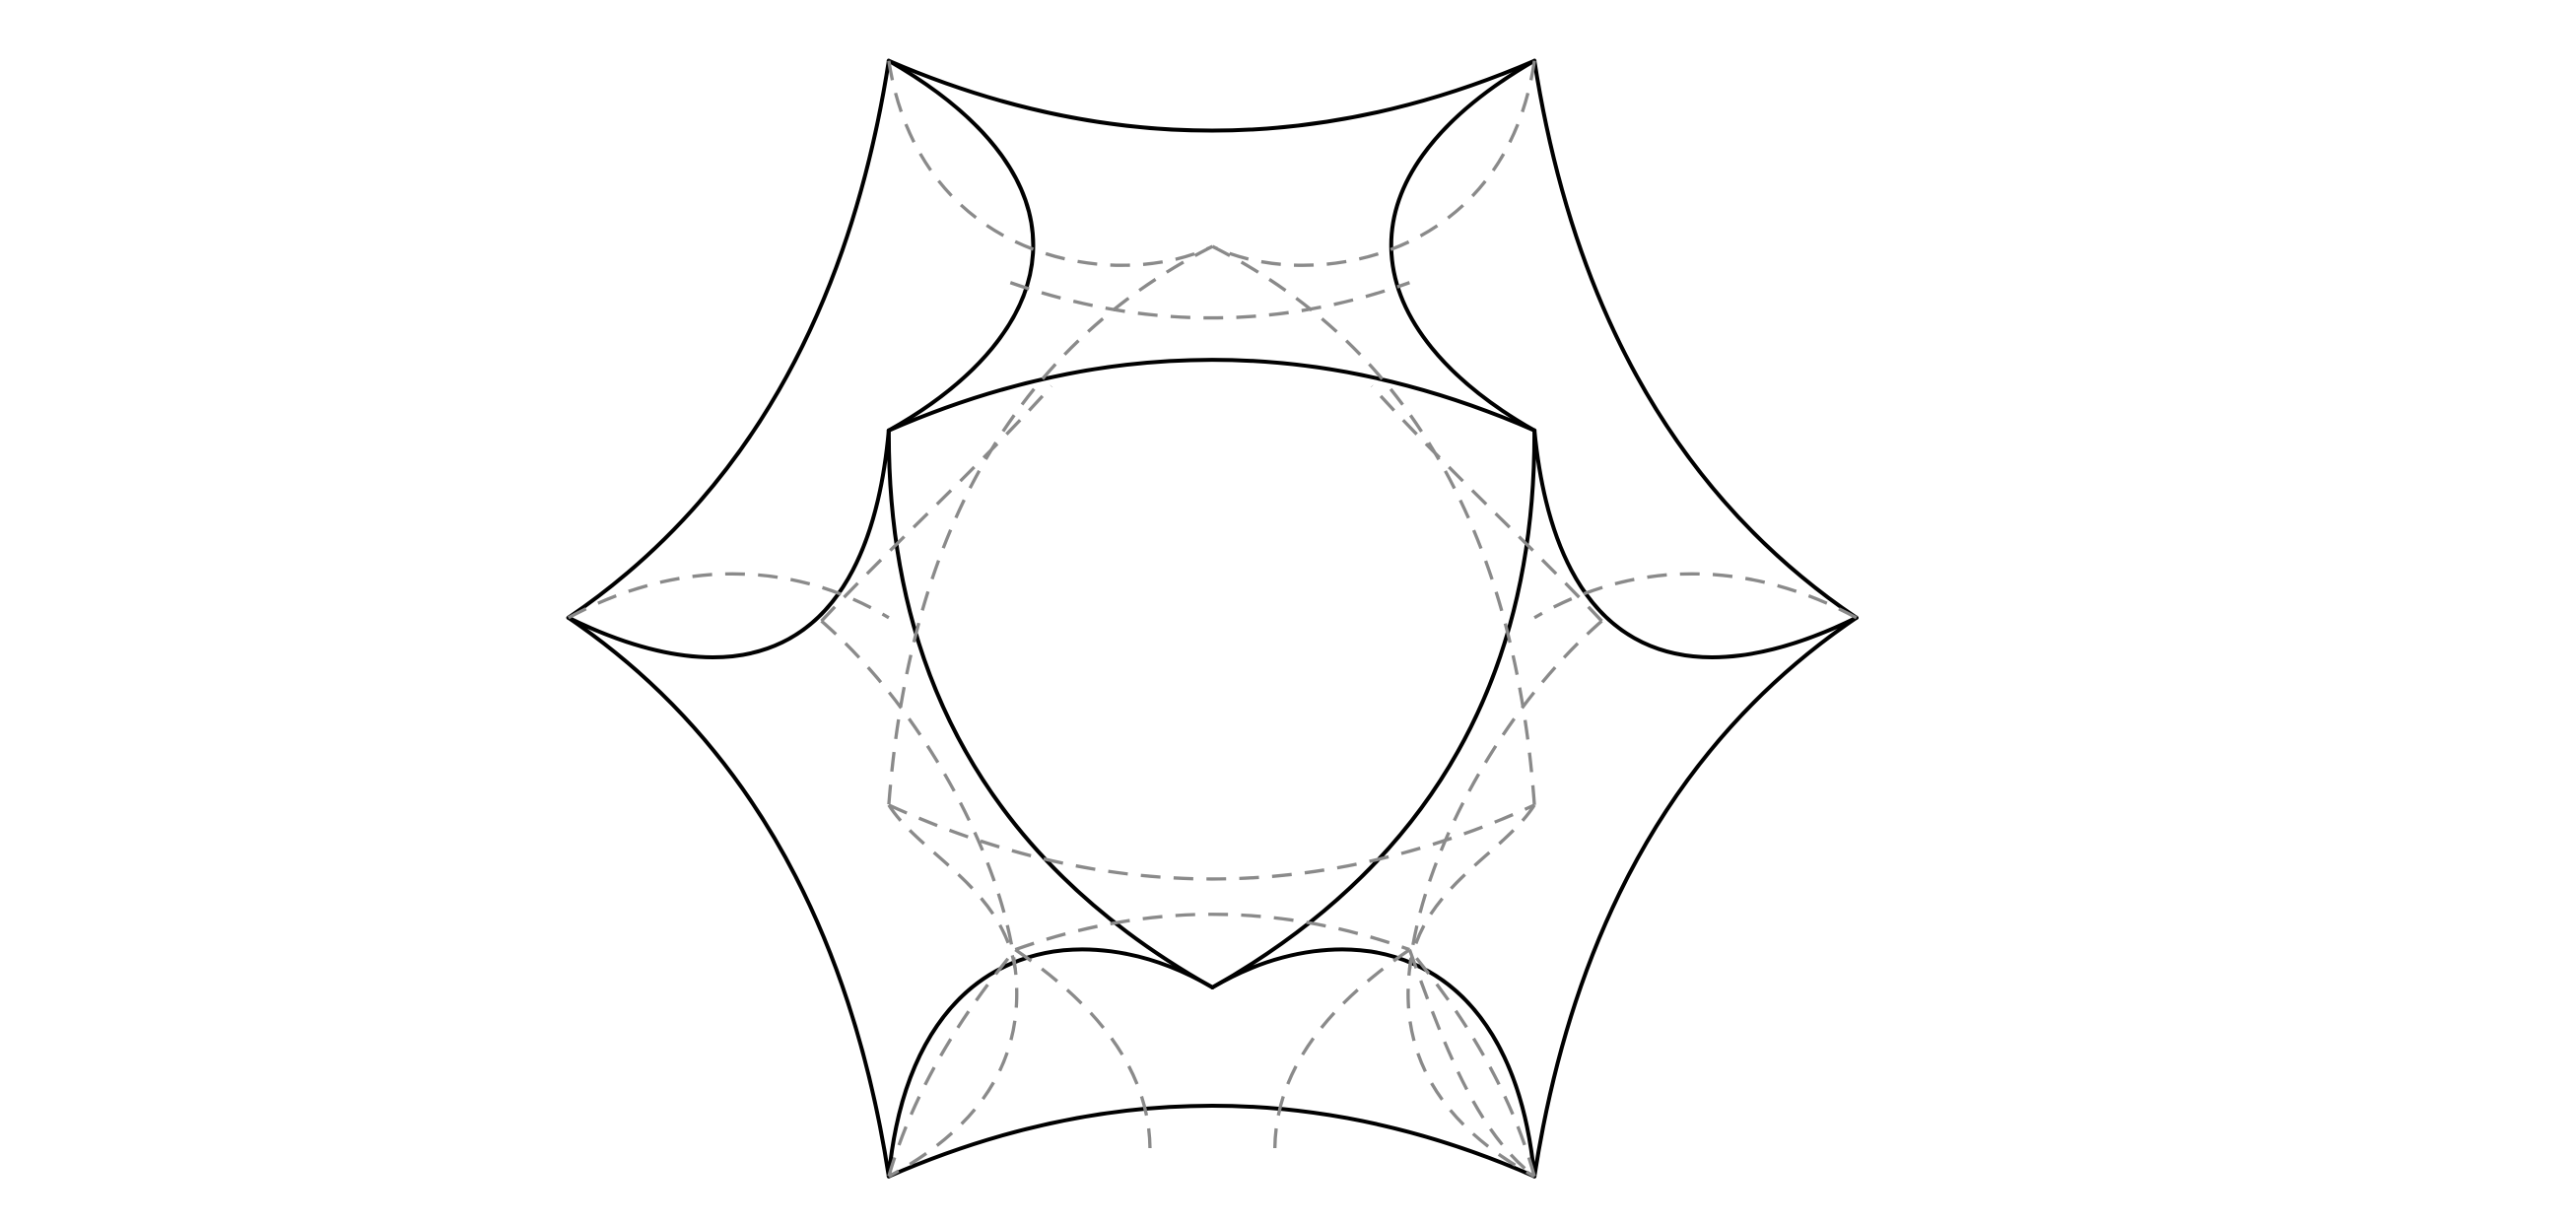 The image size is (2576, 1224). What do you see at coordinates (1341, 1049) in the screenshot?
I see `dashed-arc-bottom-right-inner` at bounding box center [1341, 1049].